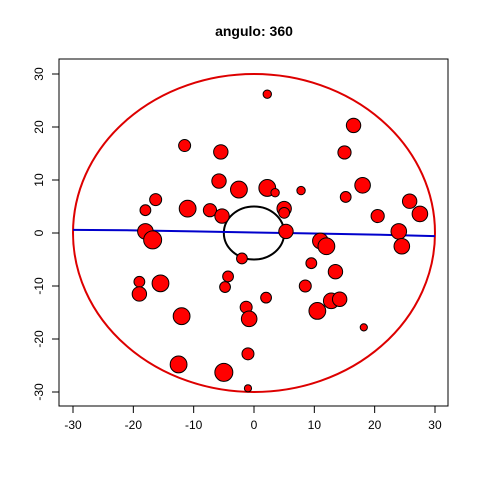 The width and height of the screenshot is (480, 480). What do you see at coordinates (254, 425) in the screenshot?
I see `x-tick-label: 0` at bounding box center [254, 425].